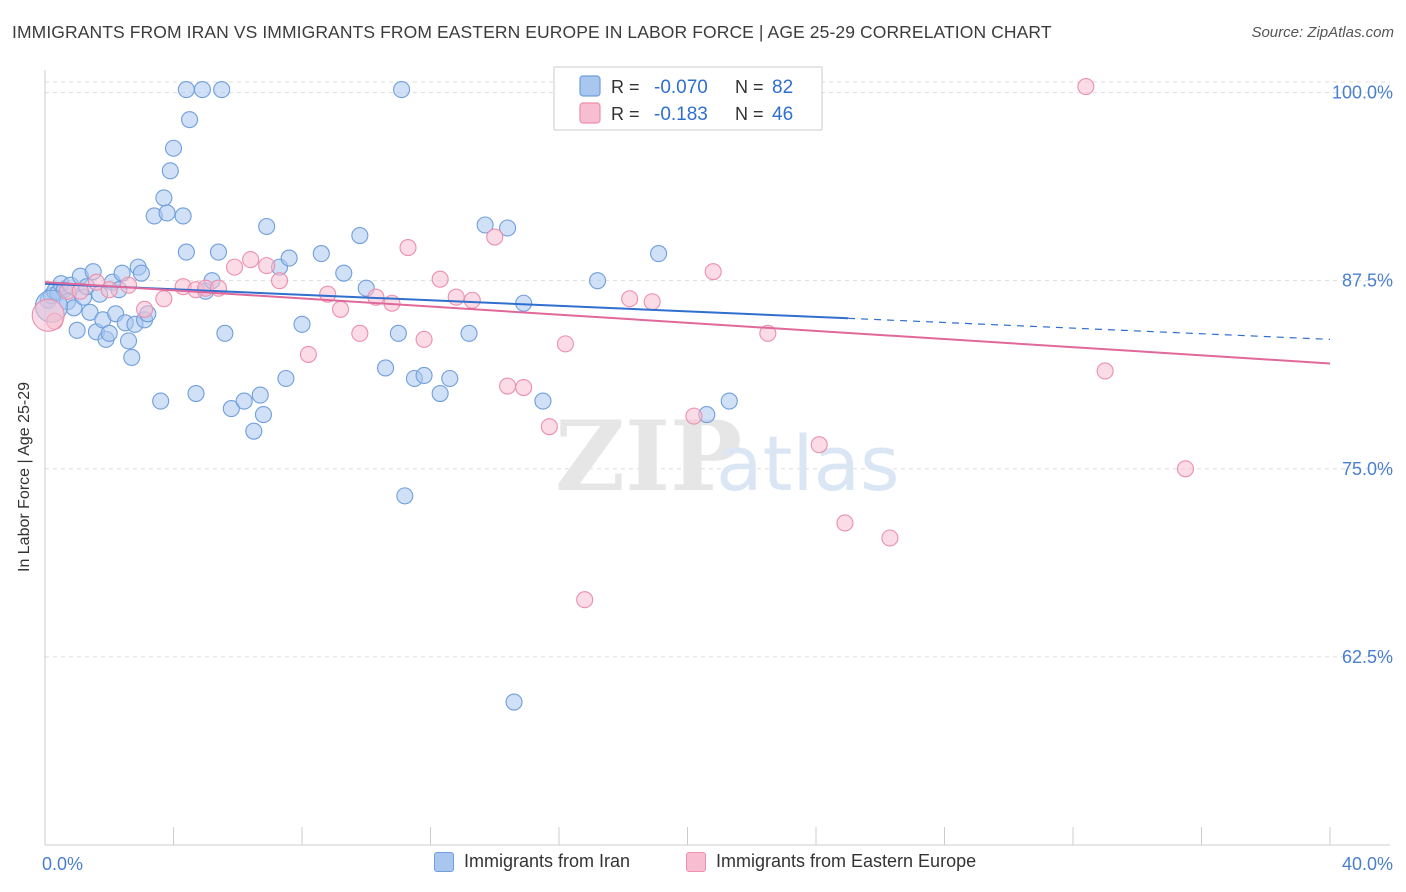  What do you see at coordinates (846, 861) in the screenshot?
I see `bottom-legend-label-ee: Immigrants from Eastern Europe` at bounding box center [846, 861].